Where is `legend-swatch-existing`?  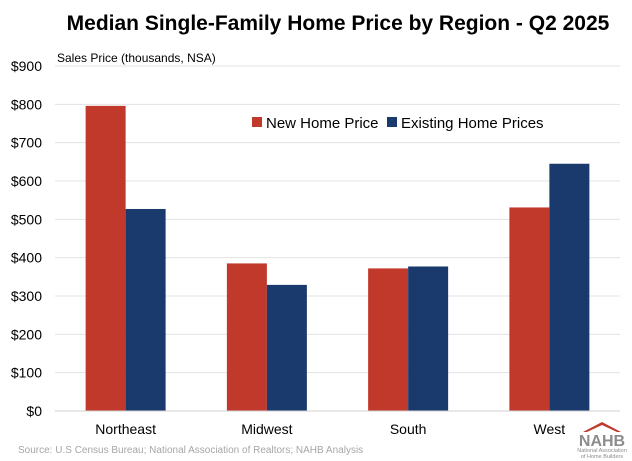 legend-swatch-existing is located at coordinates (392, 122).